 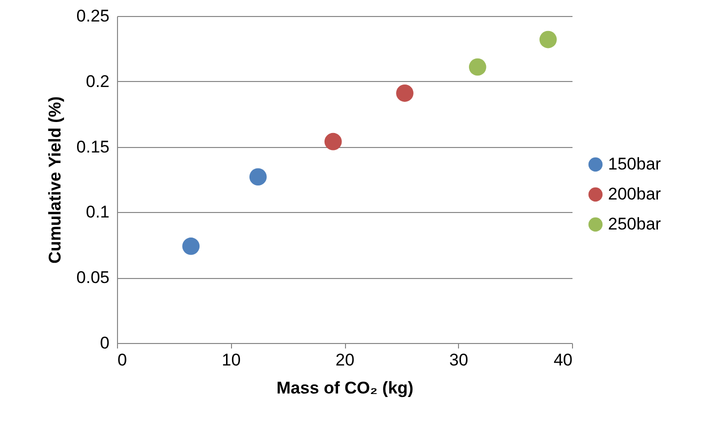 I want to click on y-axis-title: Cumulative Yield (%), so click(x=54, y=180).